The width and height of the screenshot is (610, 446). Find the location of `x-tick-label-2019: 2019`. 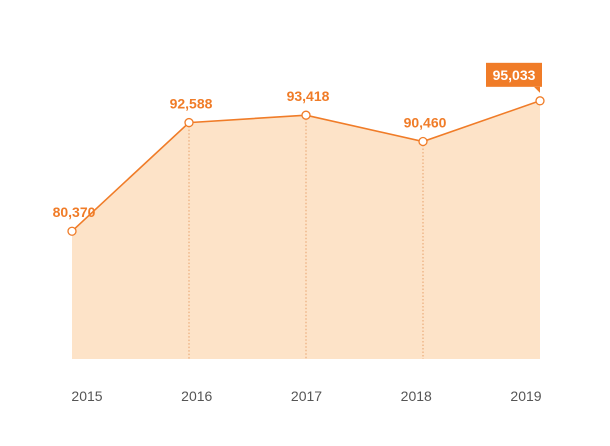

x-tick-label-2019: 2019 is located at coordinates (525, 396).